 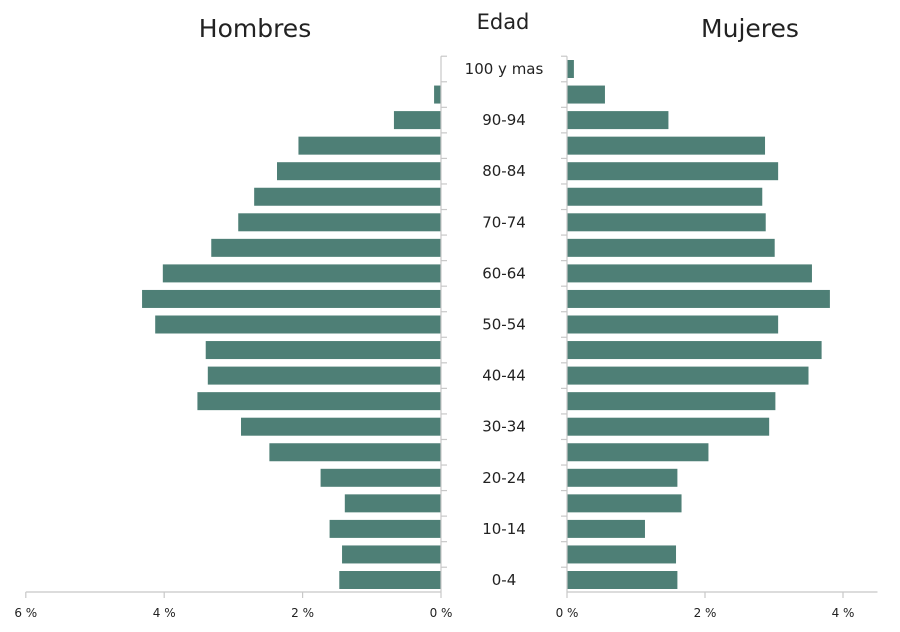 What do you see at coordinates (255, 28) in the screenshot?
I see `left-title-hombres: Hombres` at bounding box center [255, 28].